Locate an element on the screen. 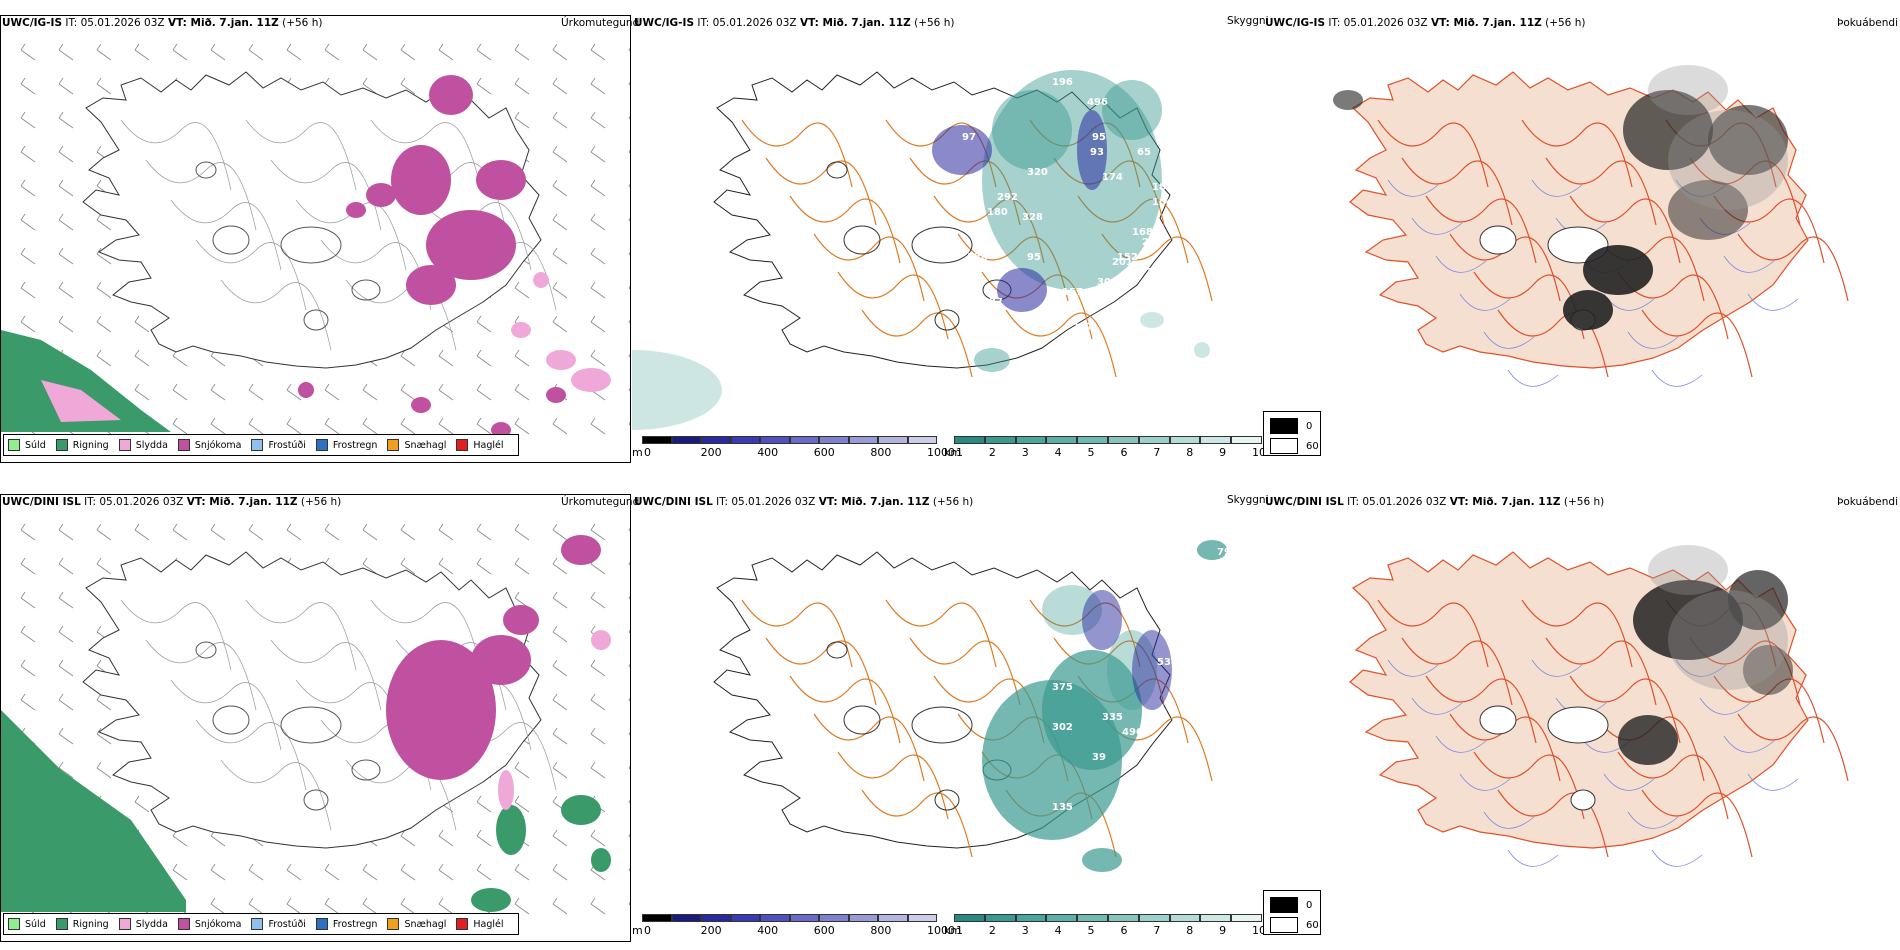  panel-1-title: Úrkomutegund is located at coordinates (600, 23).